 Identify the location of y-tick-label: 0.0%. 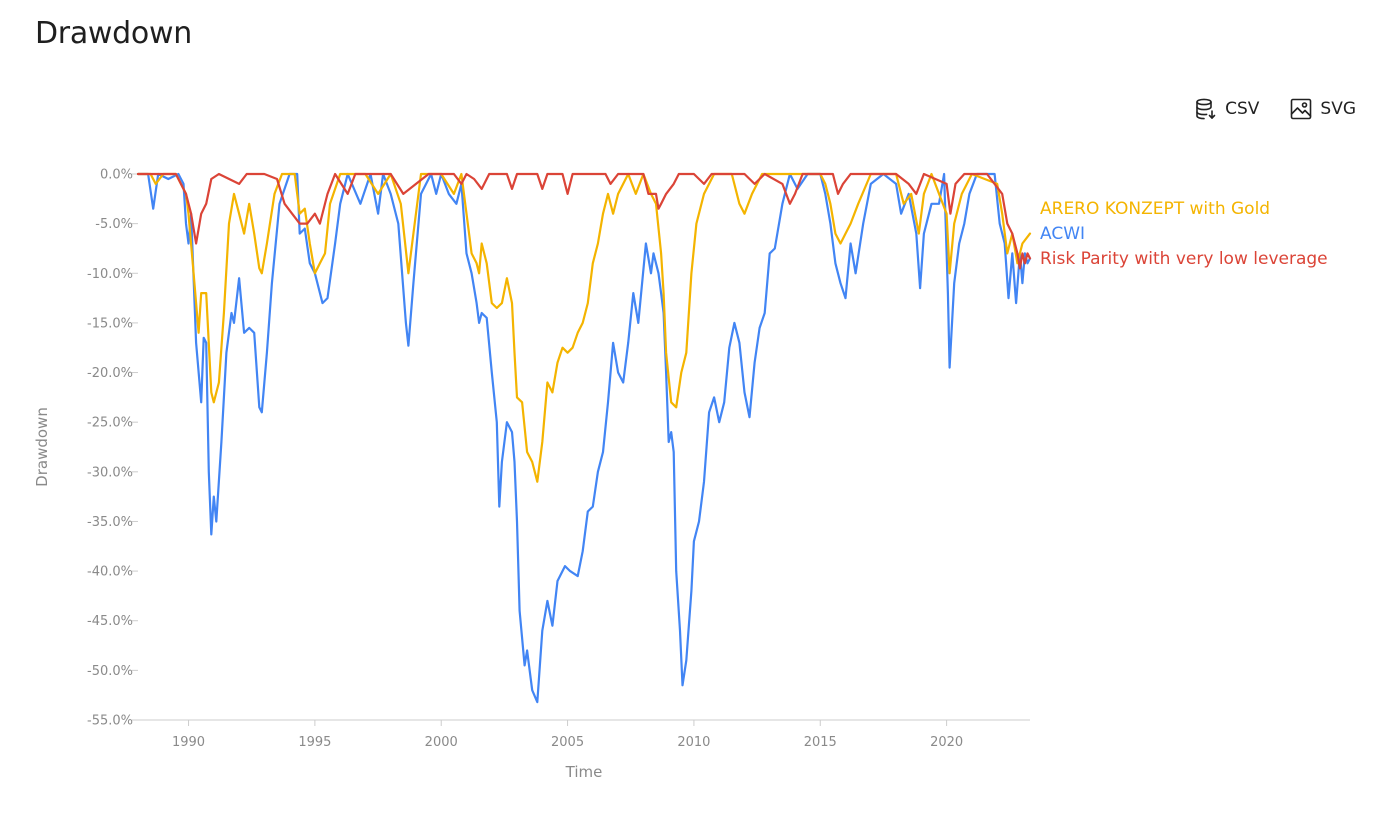
(116, 175).